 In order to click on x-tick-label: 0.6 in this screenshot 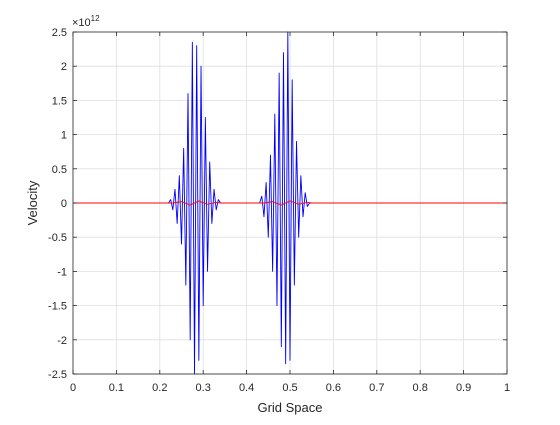, I will do `click(333, 388)`.